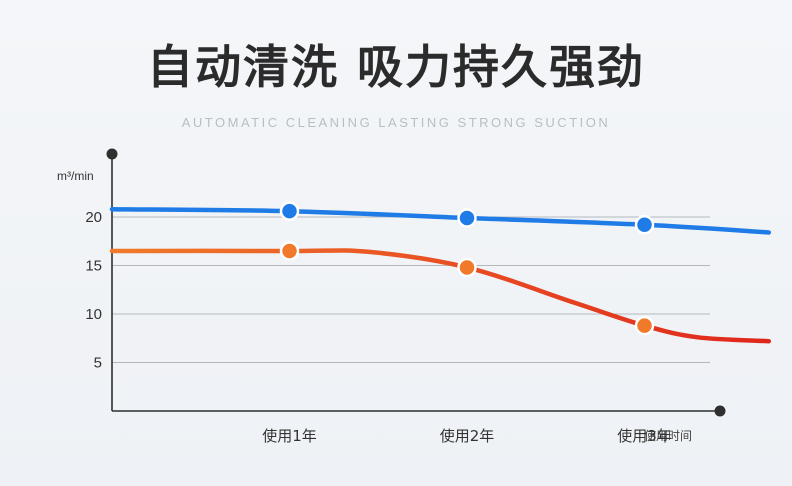 Image resolution: width=792 pixels, height=486 pixels. Describe the element at coordinates (93, 314) in the screenshot. I see `y-tick-label: 10` at that location.